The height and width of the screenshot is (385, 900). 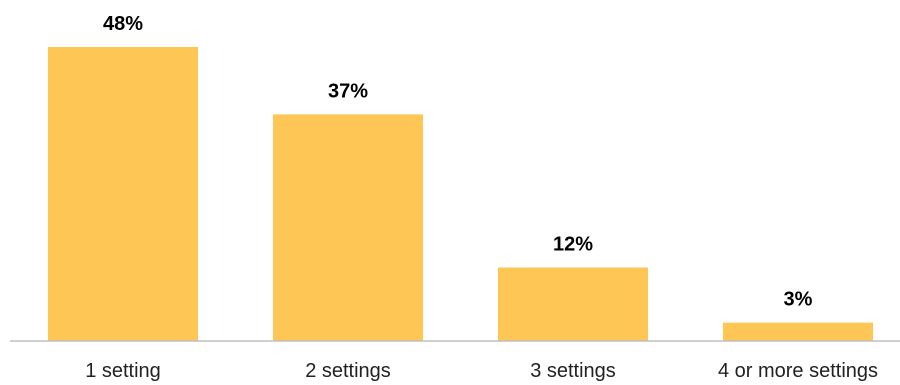 What do you see at coordinates (348, 91) in the screenshot?
I see `value-label-2: 37%` at bounding box center [348, 91].